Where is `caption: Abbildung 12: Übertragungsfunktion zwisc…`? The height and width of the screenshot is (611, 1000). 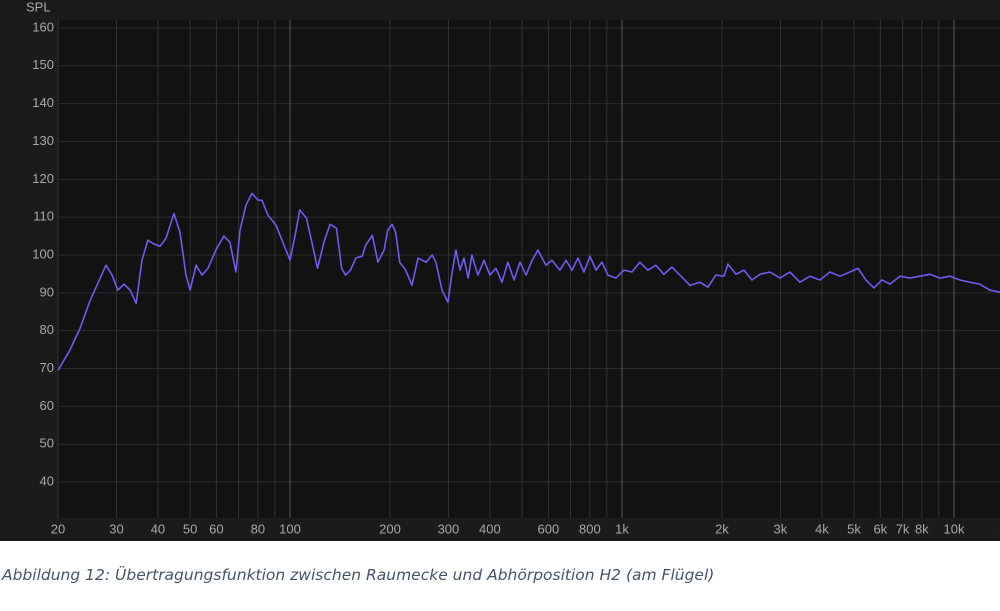 caption: Abbildung 12: Übertragungsfunktion zwisc… is located at coordinates (358, 575).